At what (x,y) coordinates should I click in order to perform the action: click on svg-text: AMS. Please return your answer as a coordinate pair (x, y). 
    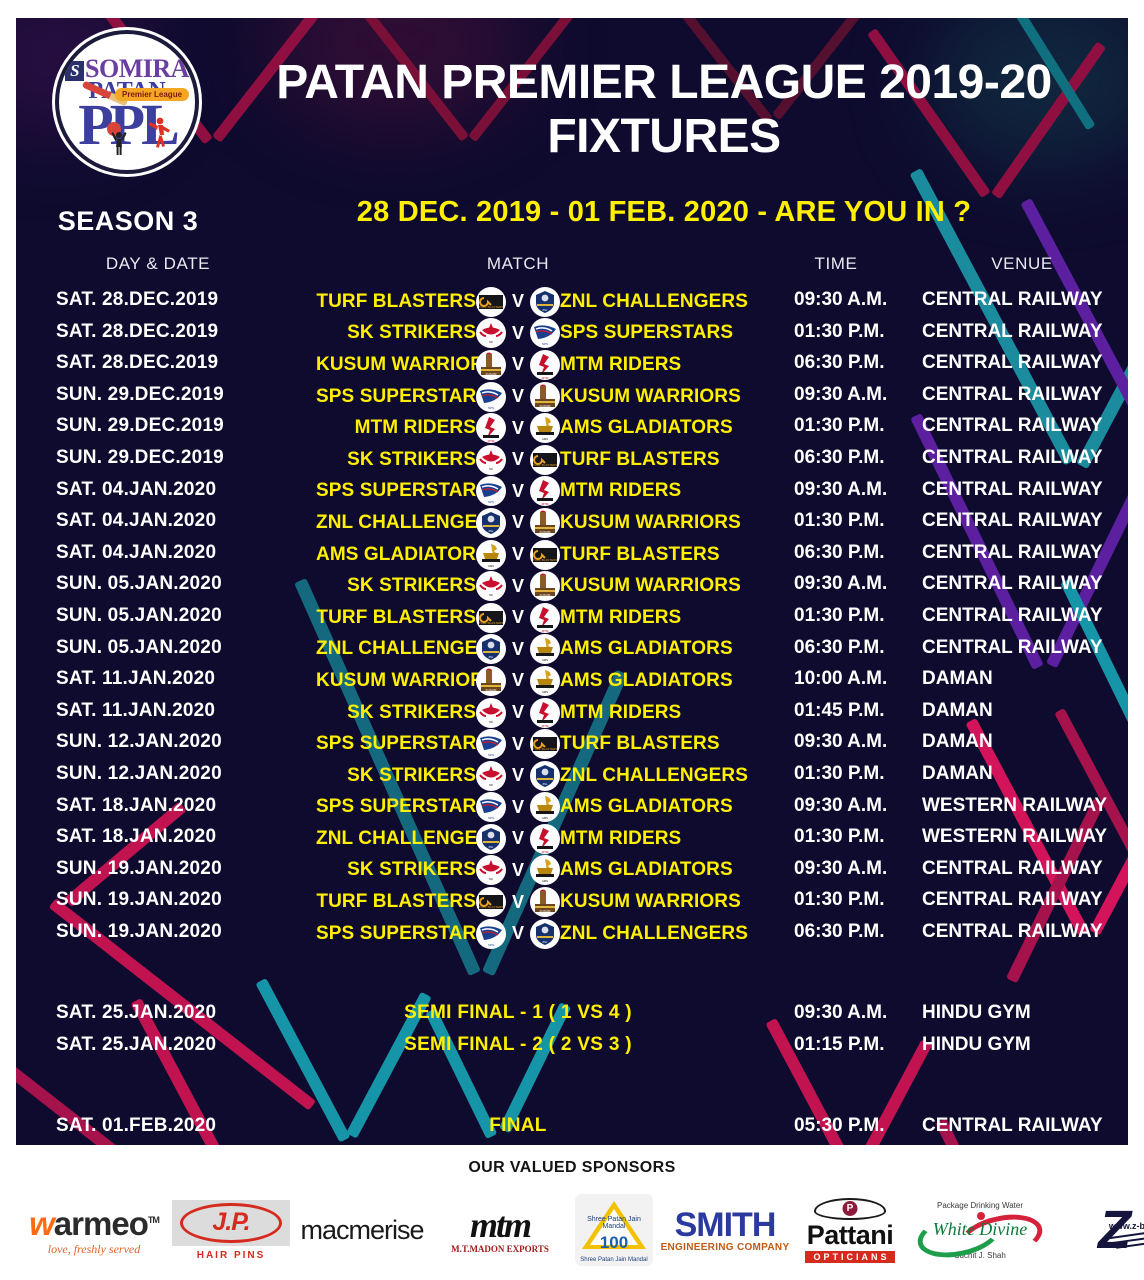
    Looking at the image, I should click on (545, 660).